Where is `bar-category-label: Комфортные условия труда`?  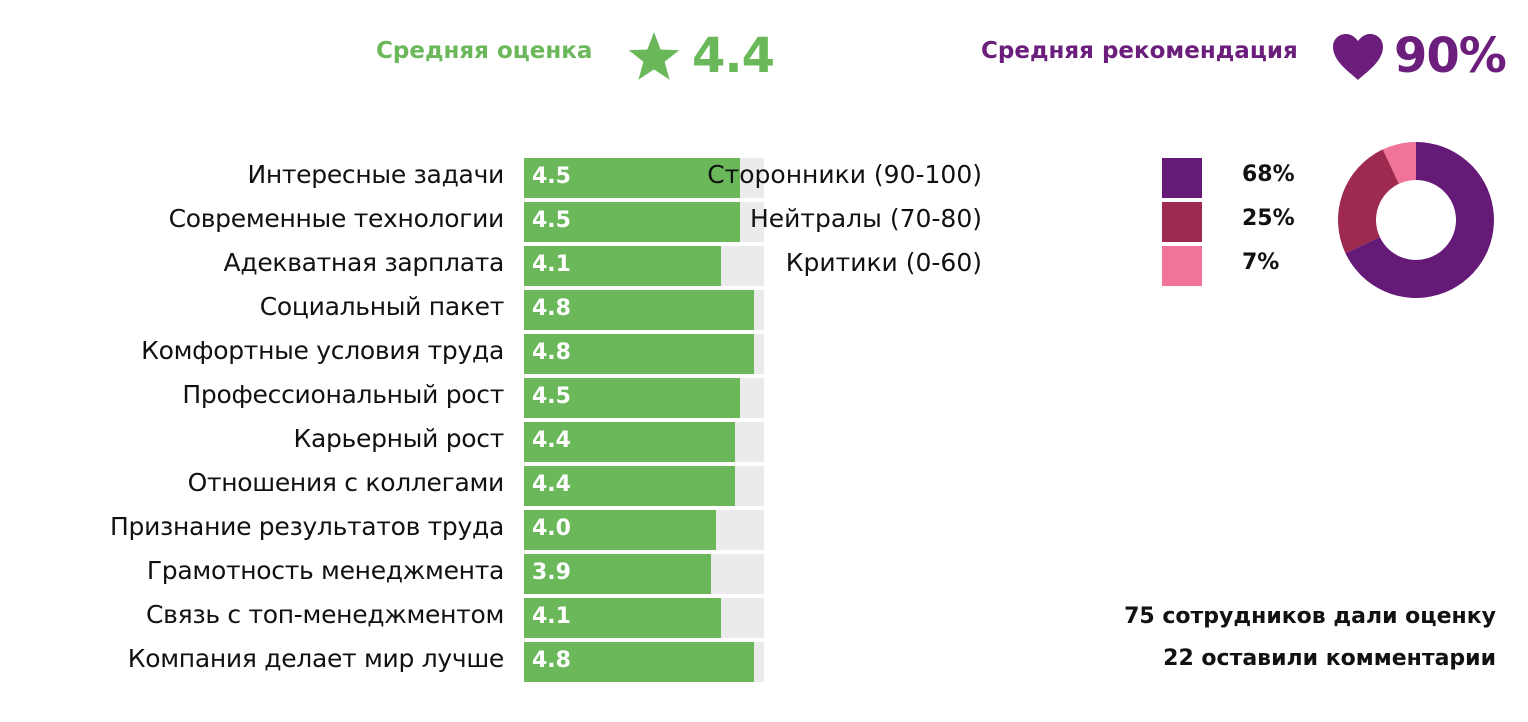 bar-category-label: Комфортные условия труда is located at coordinates (322, 350).